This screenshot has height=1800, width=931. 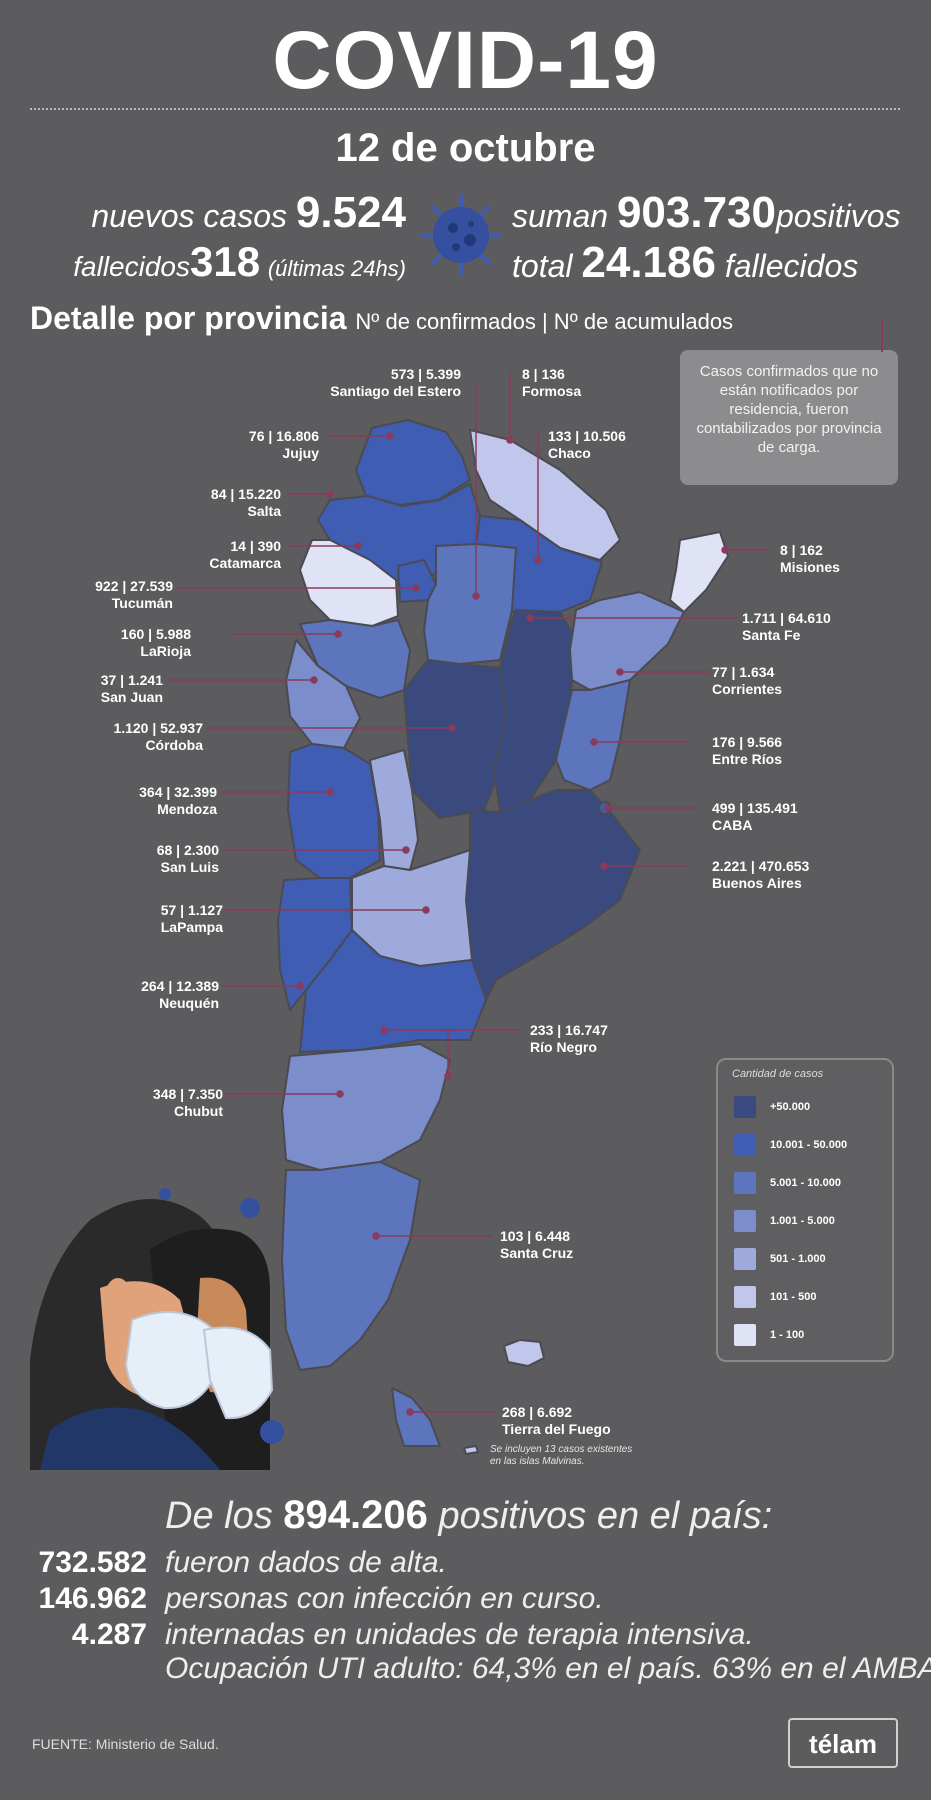 I want to click on province-buenosaires, so click(x=553, y=895).